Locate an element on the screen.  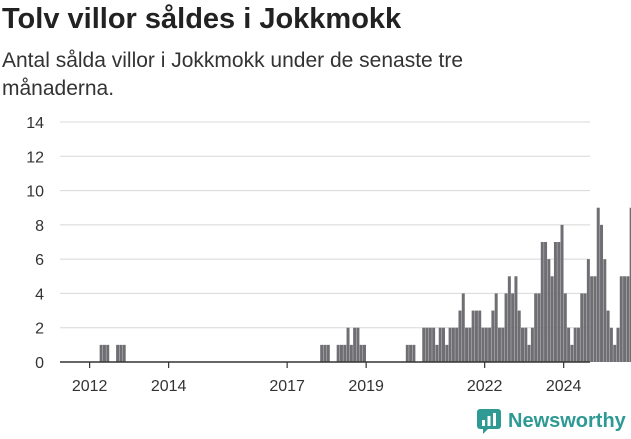
y-tick-label: 10 is located at coordinates (35, 192).